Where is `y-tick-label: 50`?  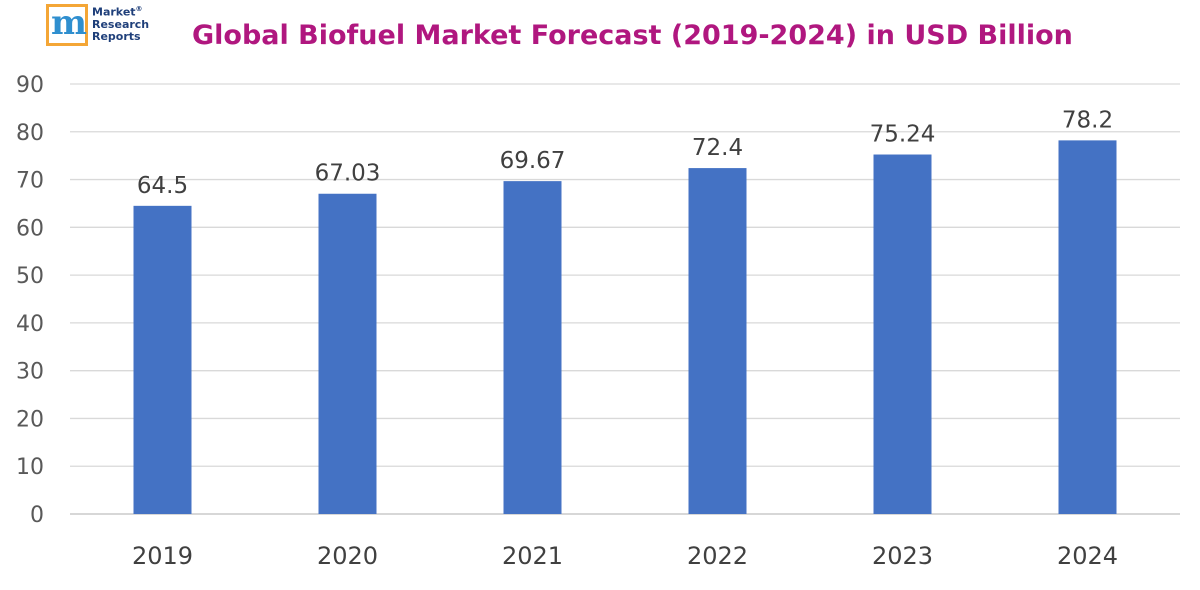 y-tick-label: 50 is located at coordinates (30, 276).